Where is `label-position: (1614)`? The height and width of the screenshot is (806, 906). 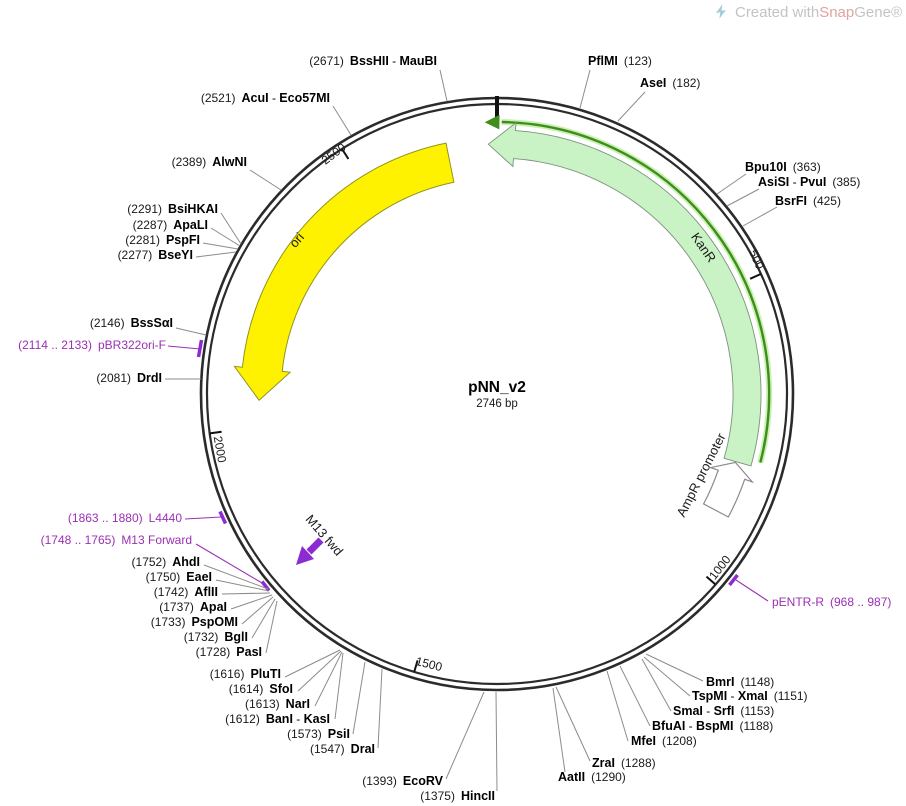 label-position: (1614) is located at coordinates (246, 689).